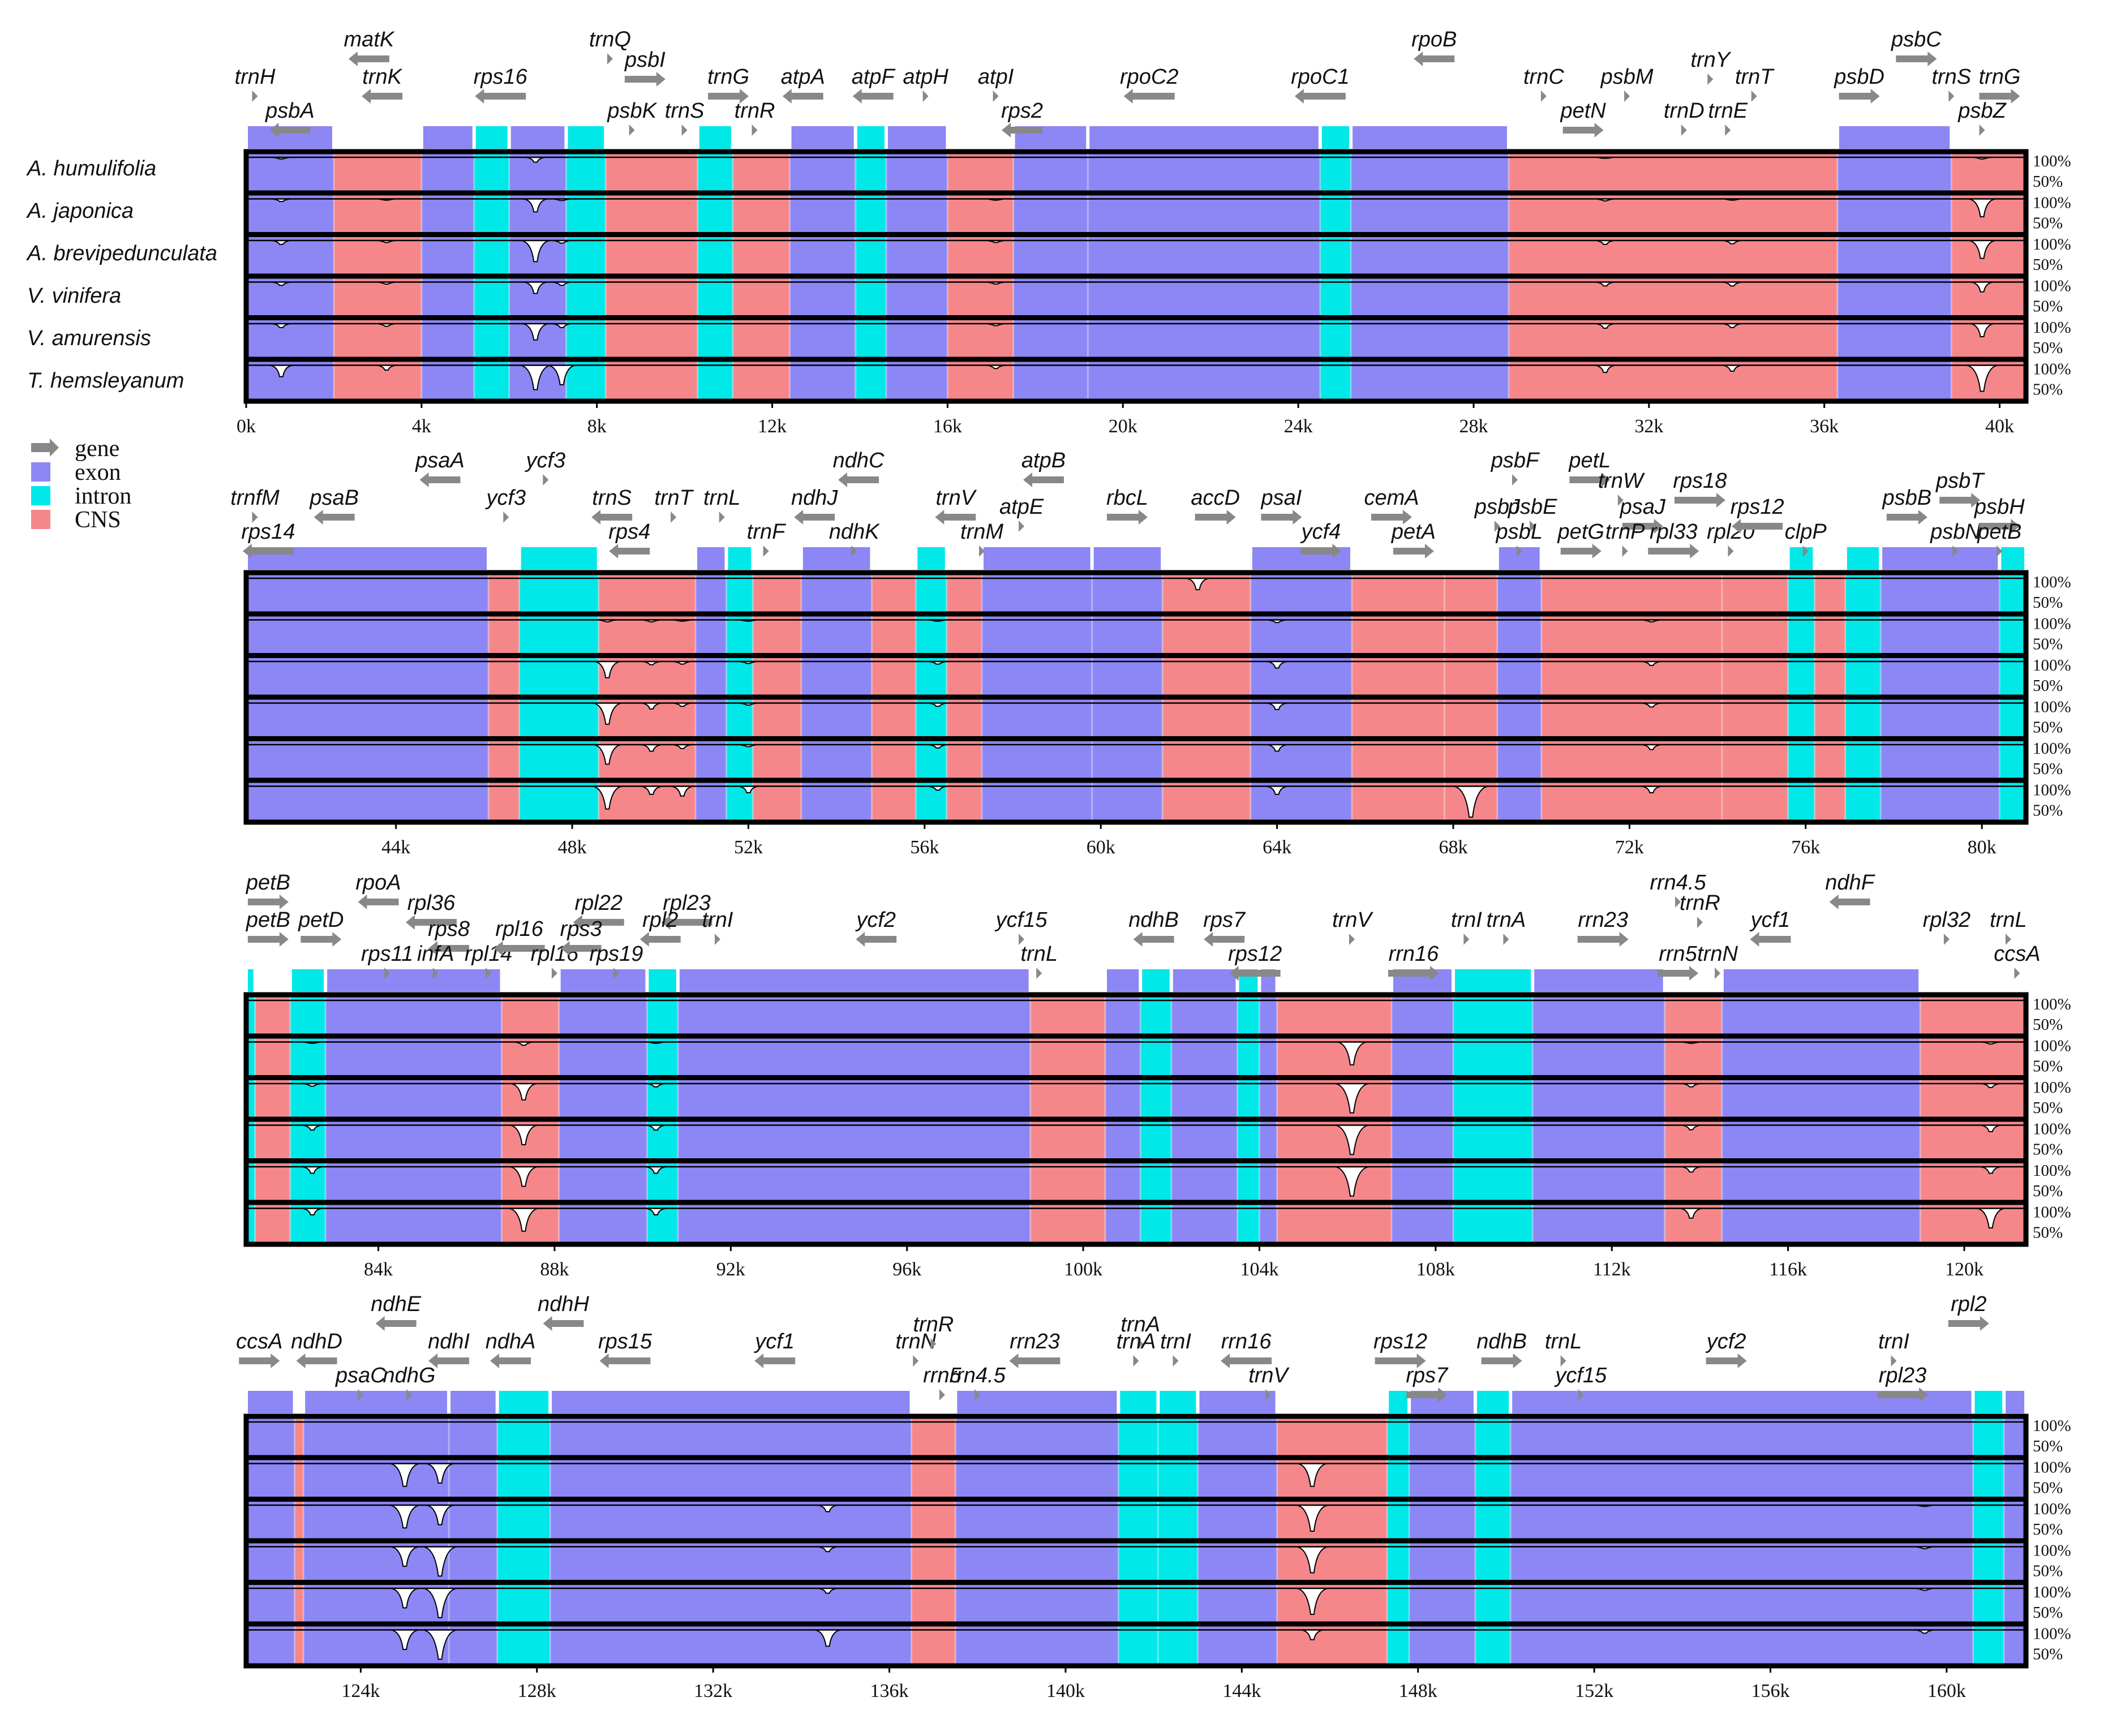 The width and height of the screenshot is (2108, 1736). Describe the element at coordinates (378, 1270) in the screenshot. I see `tick-label: 84k` at that location.